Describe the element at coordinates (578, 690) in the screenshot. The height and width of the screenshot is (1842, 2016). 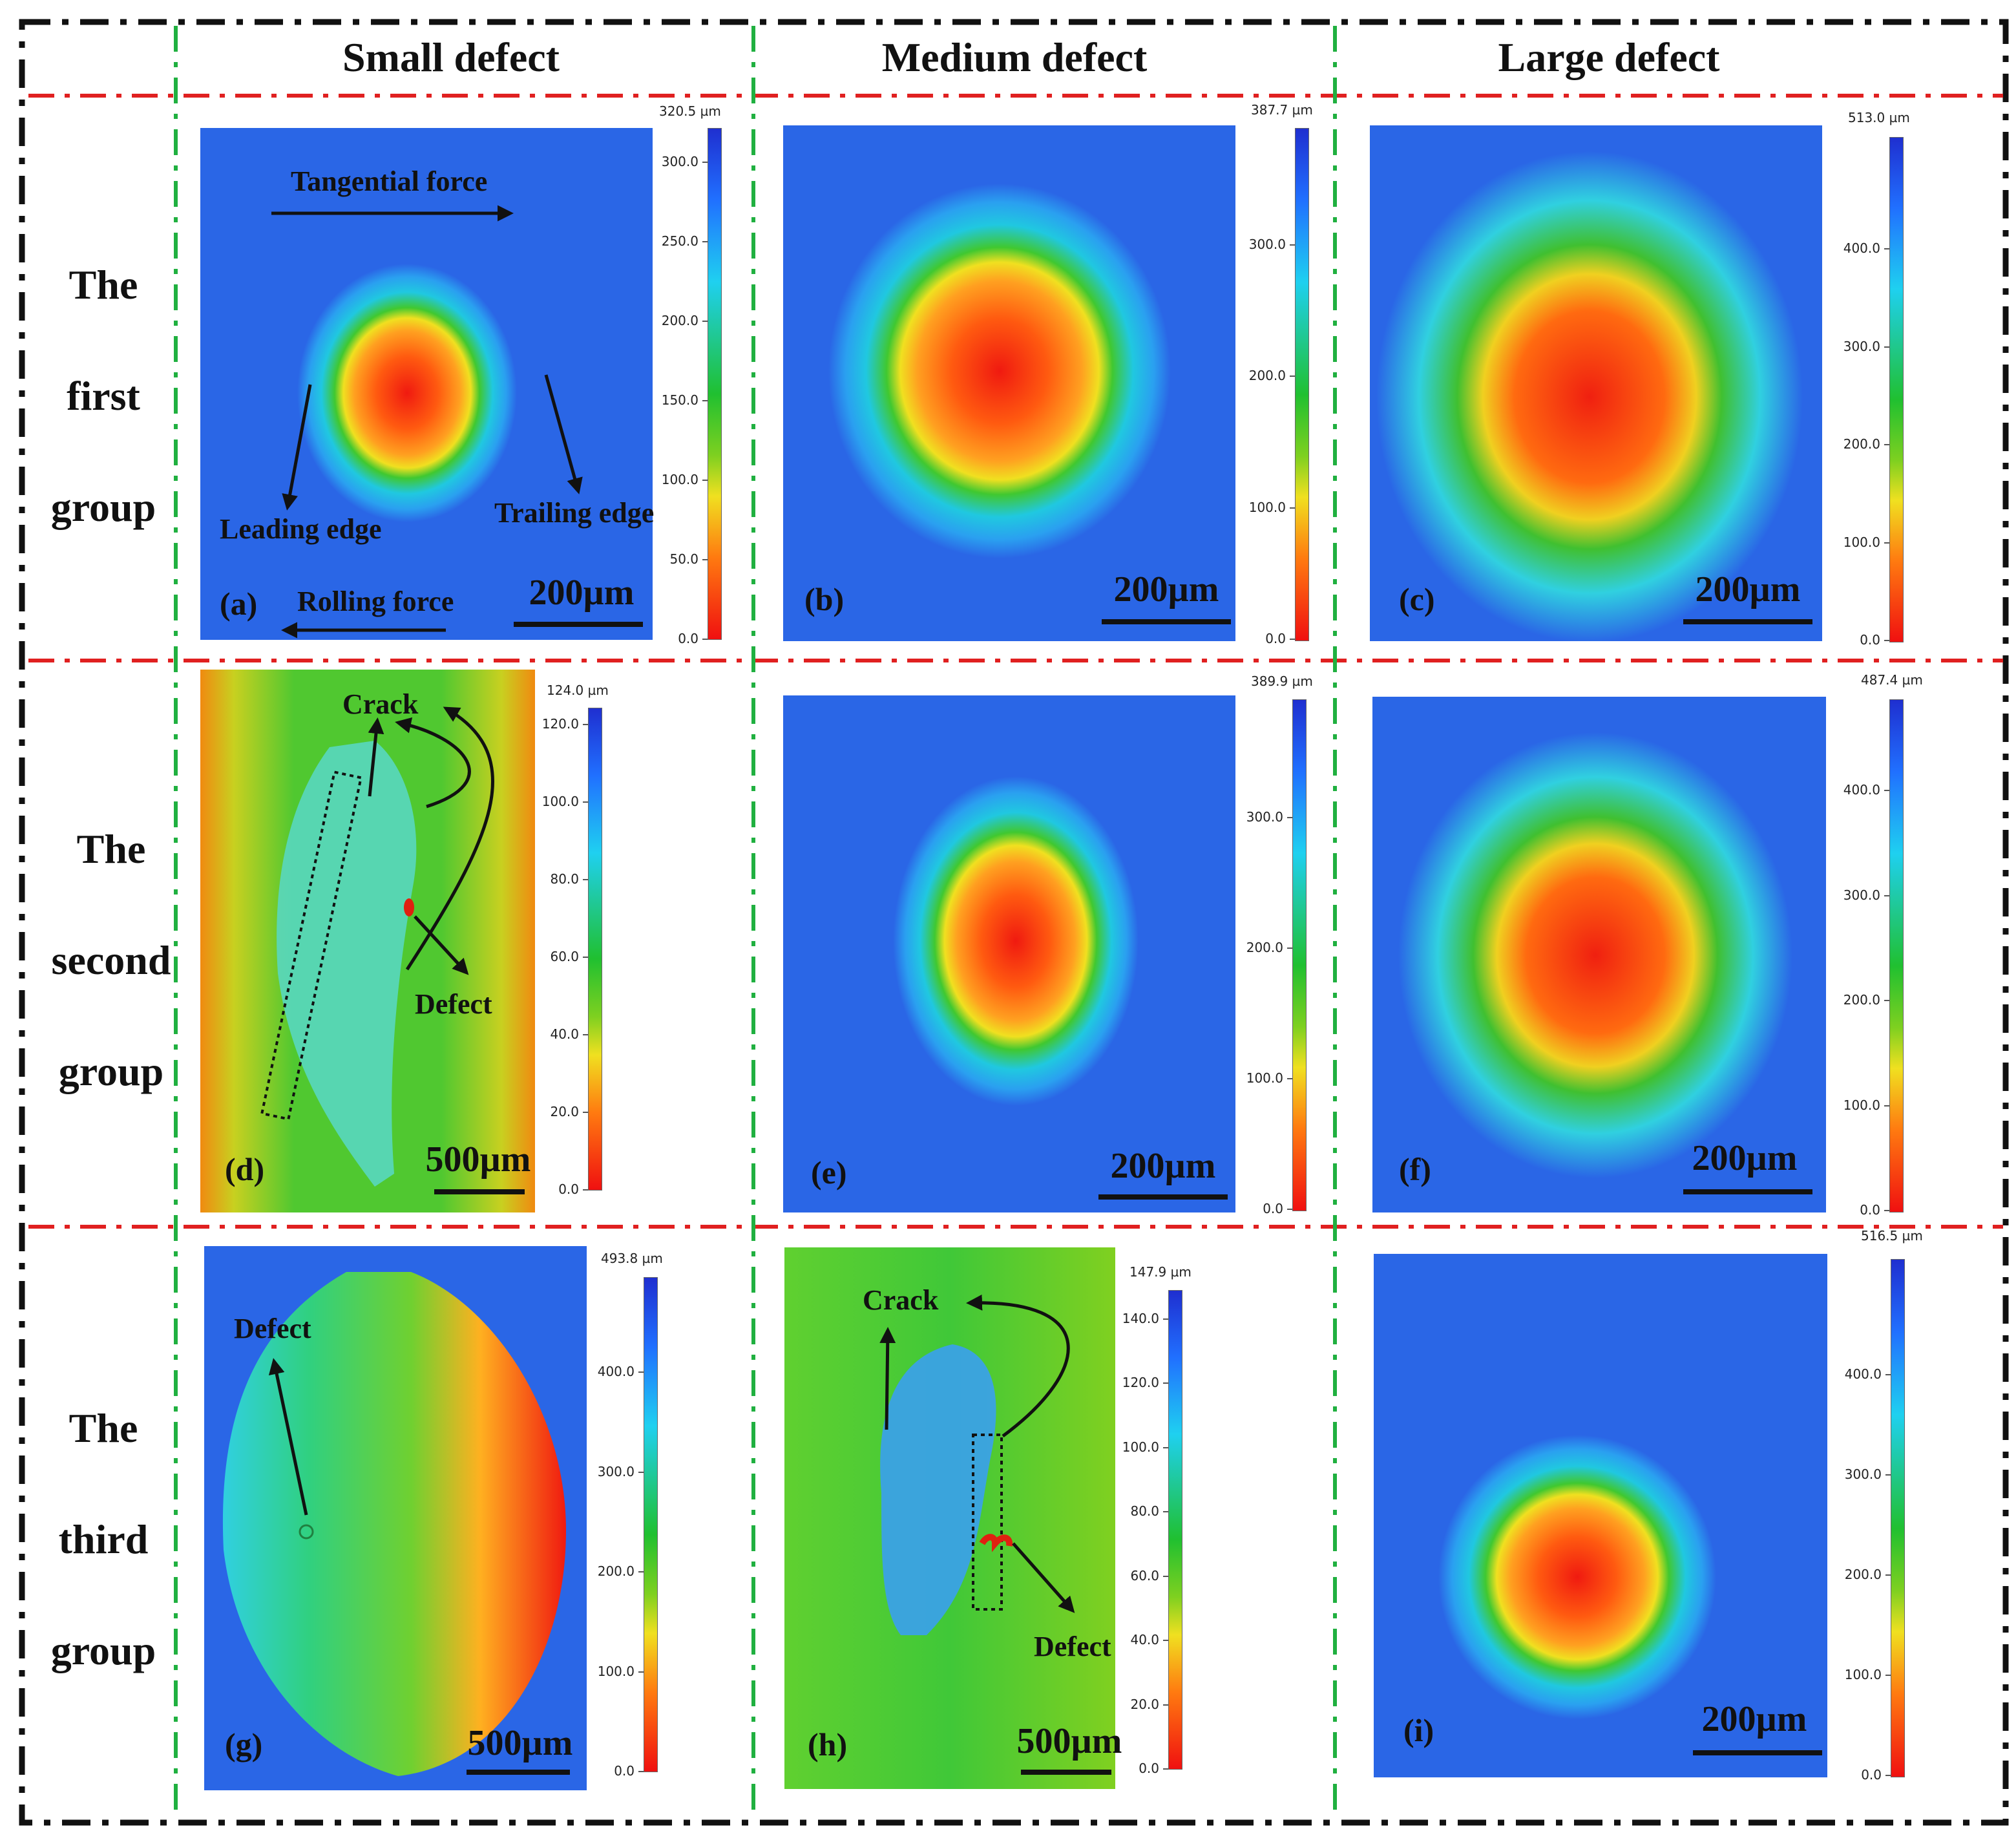
I see `panel-d-colorbar-max: 124.0 µm` at that location.